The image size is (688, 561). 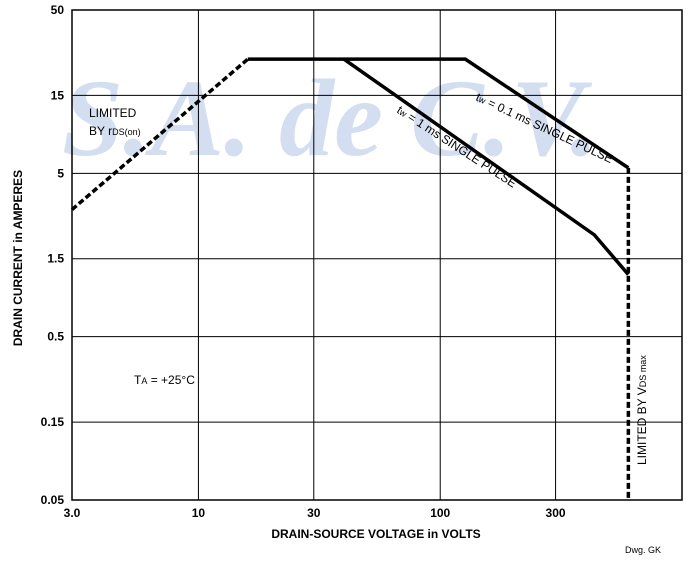 I want to click on annotation: LIMITED, so click(x=113, y=113).